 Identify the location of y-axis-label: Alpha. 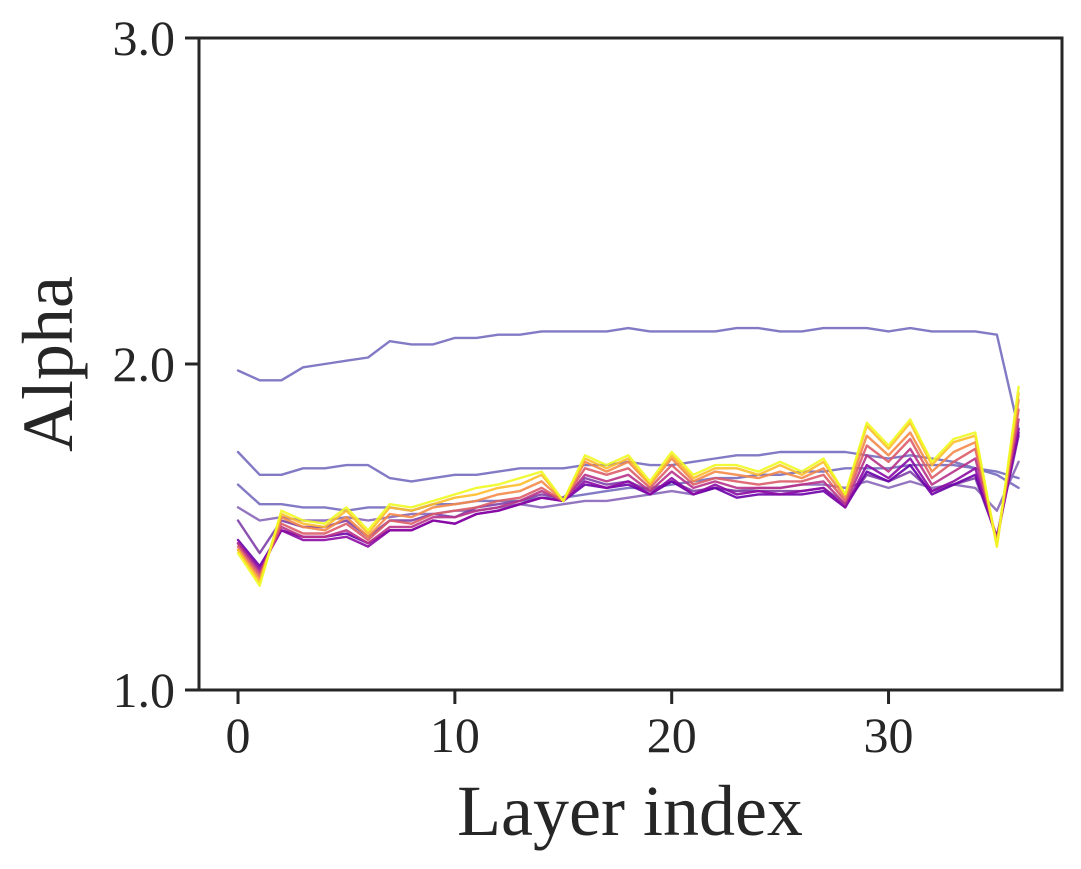
(48, 364).